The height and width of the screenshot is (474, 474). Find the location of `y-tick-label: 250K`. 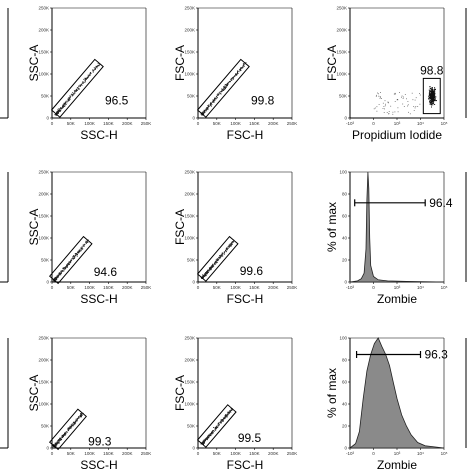

y-tick-label: 250K is located at coordinates (43, 172).